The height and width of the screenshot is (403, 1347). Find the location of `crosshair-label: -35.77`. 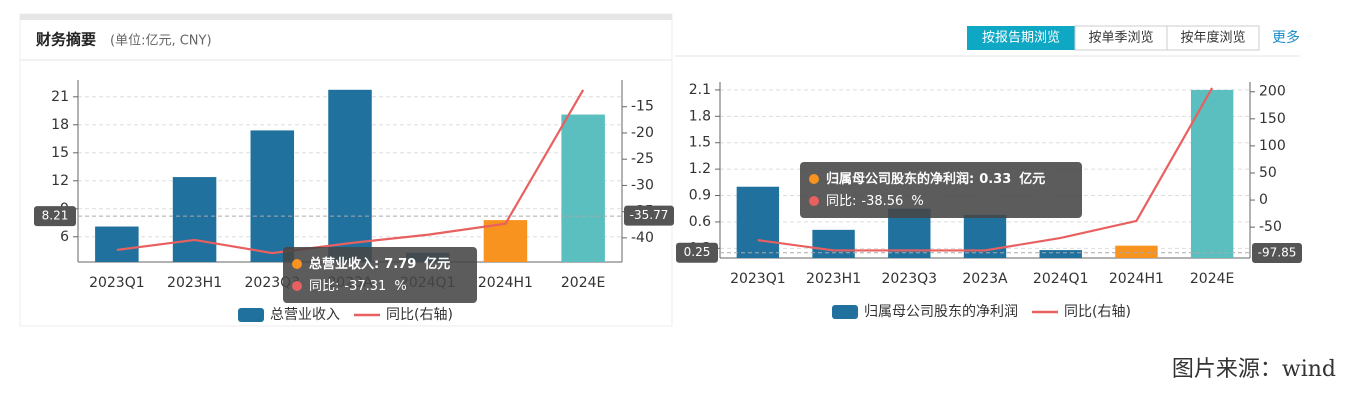

crosshair-label: -35.77 is located at coordinates (649, 215).